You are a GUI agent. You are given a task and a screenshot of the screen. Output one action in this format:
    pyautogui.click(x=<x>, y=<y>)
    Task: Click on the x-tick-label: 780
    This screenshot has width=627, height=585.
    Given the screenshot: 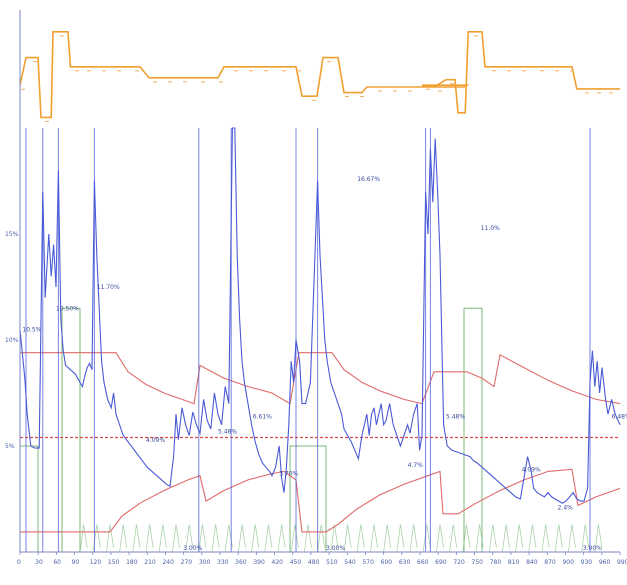 What is the action you would take?
    pyautogui.click(x=496, y=562)
    